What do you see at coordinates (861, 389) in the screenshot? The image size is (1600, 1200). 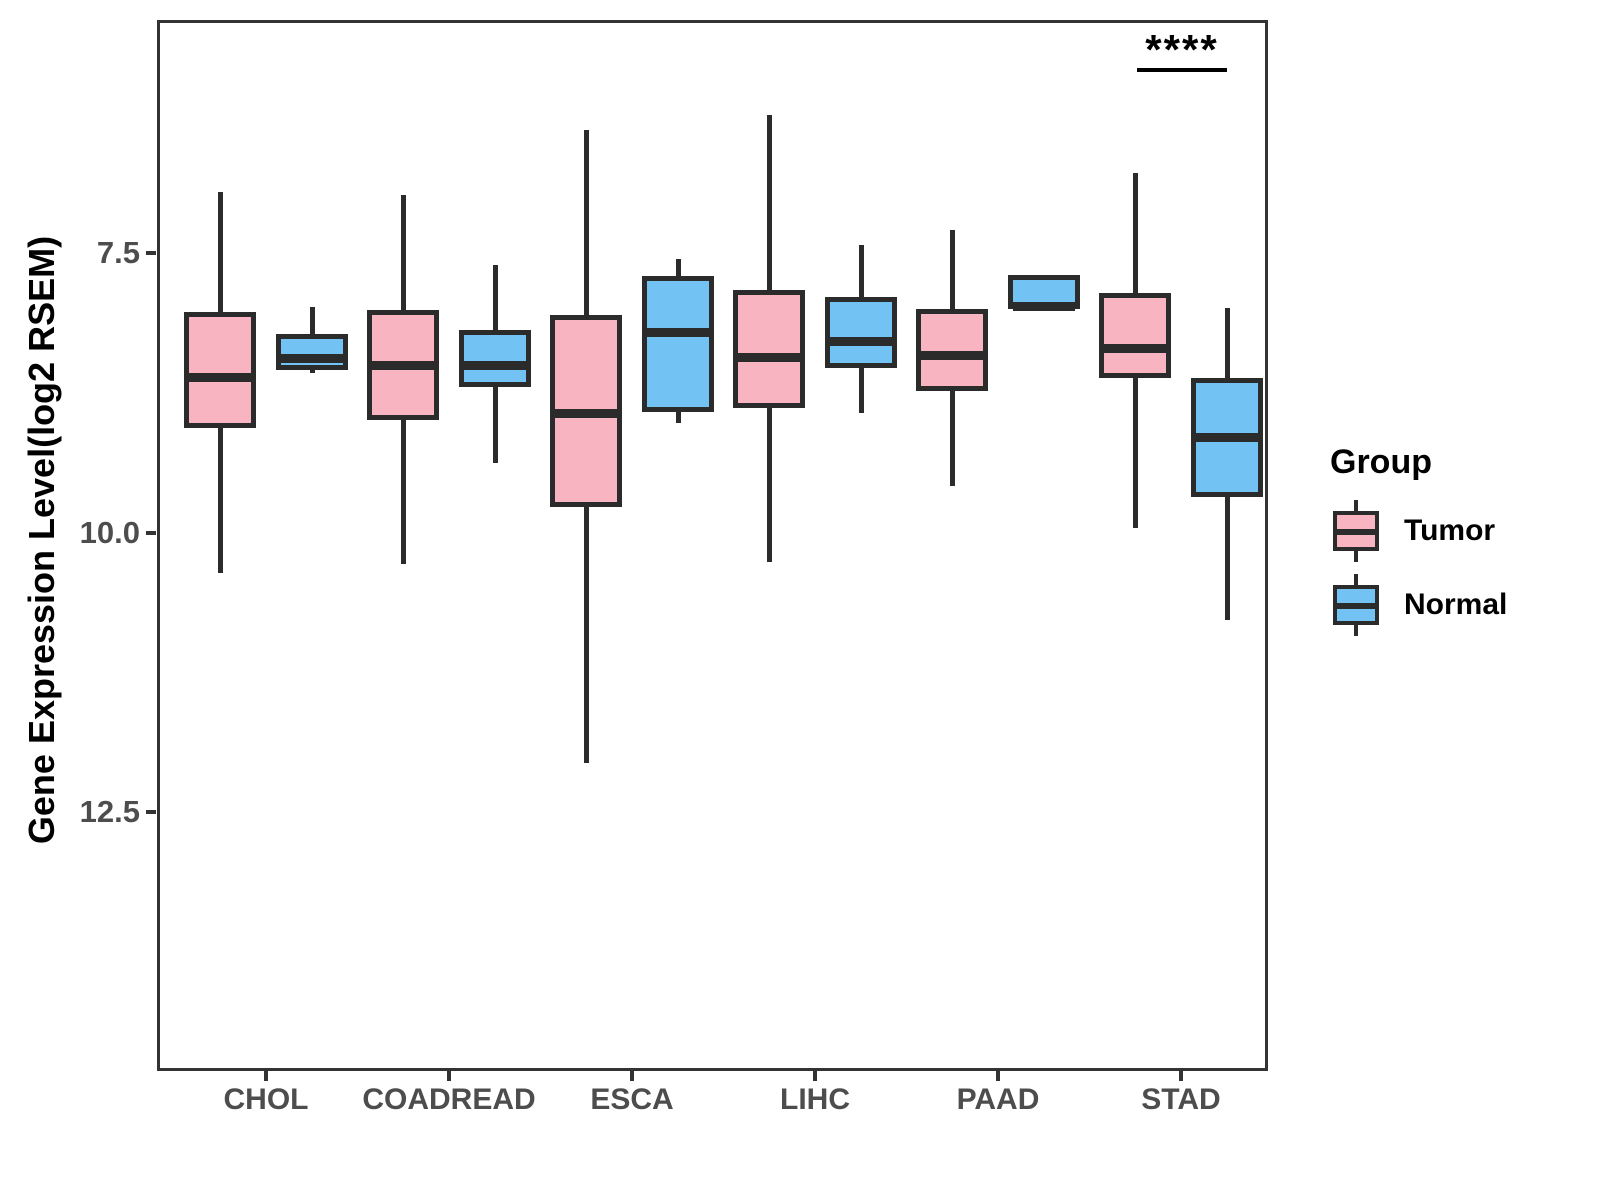 I see `lower-whisker-normal-lihc` at bounding box center [861, 389].